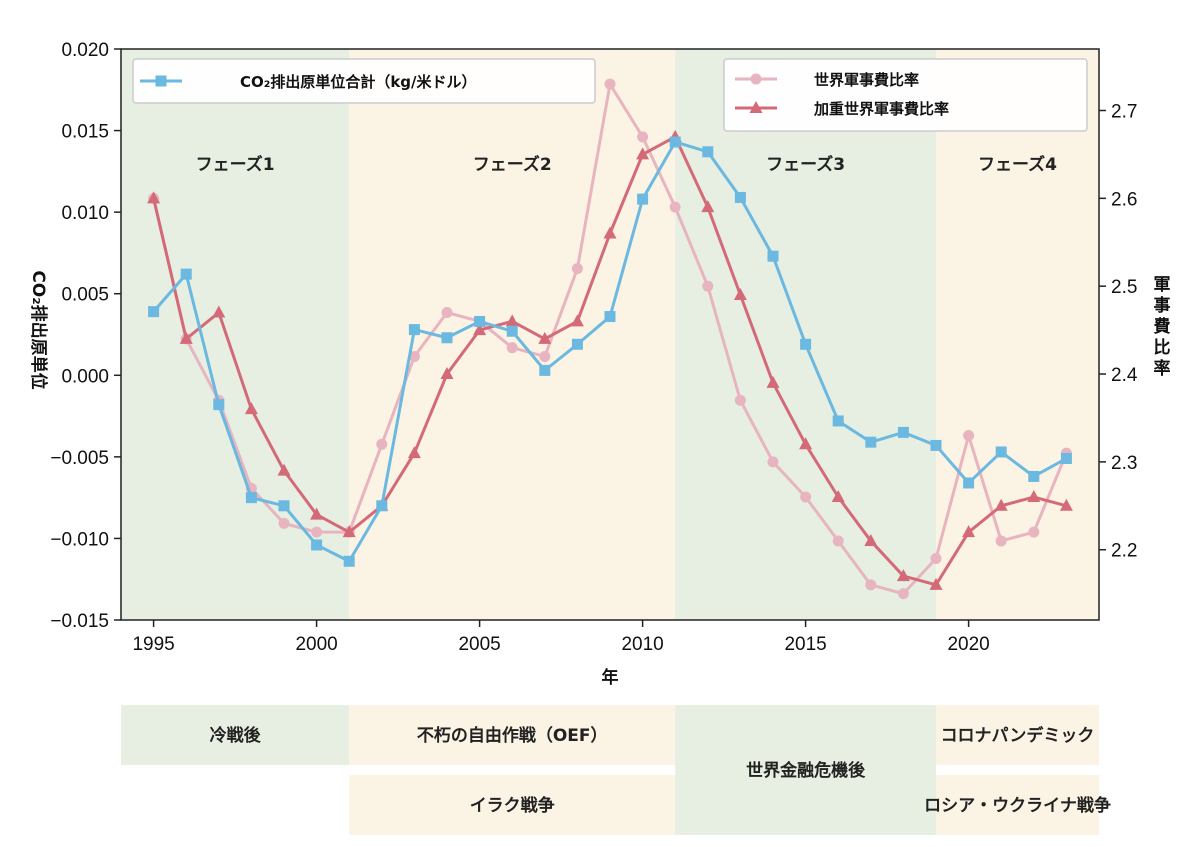  Describe the element at coordinates (1017, 805) in the screenshot. I see `event-label-6: ロシア・ウクライナ戦争` at that location.